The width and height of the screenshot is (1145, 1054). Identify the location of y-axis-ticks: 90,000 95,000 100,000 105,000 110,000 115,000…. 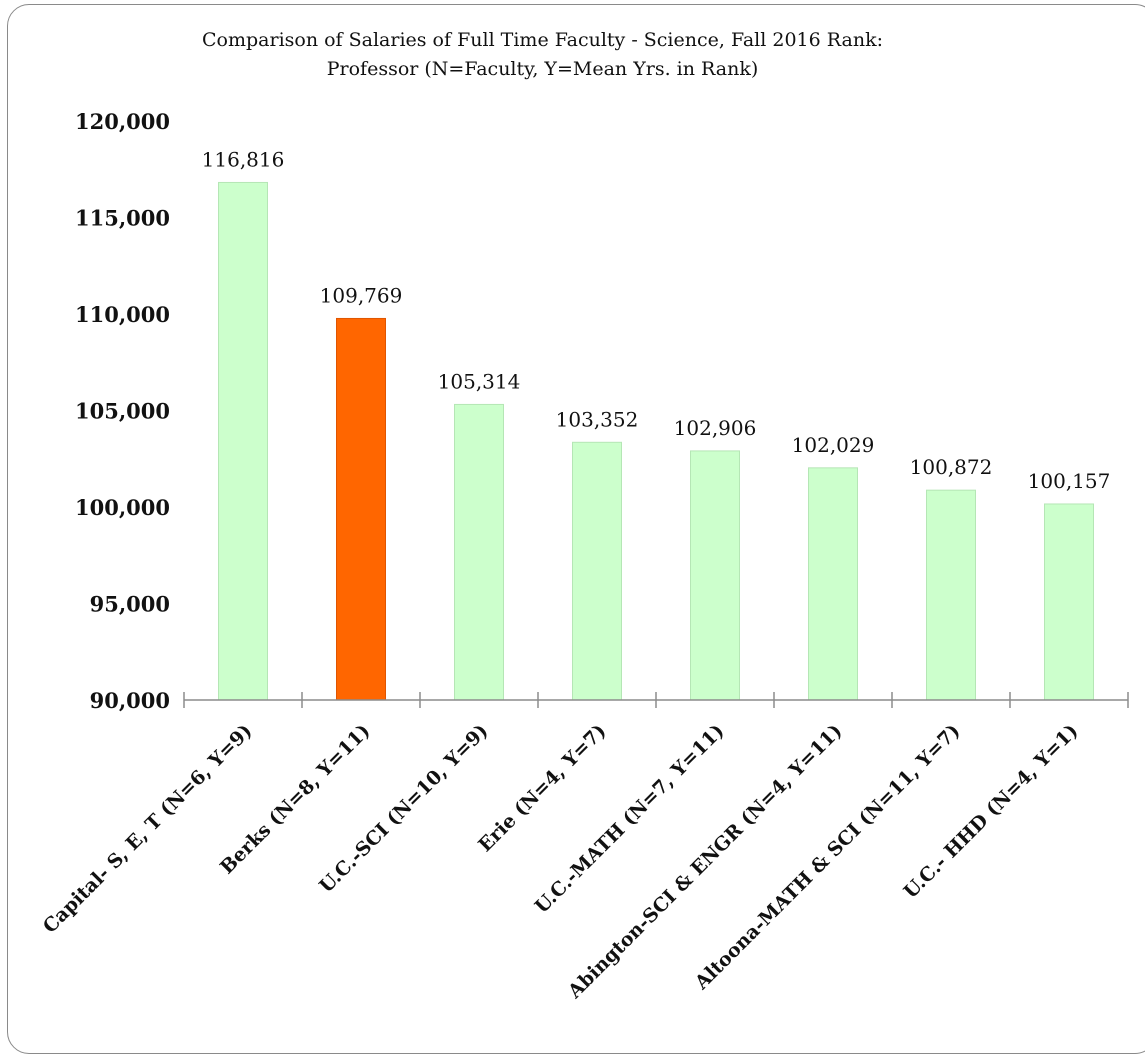
(122, 411).